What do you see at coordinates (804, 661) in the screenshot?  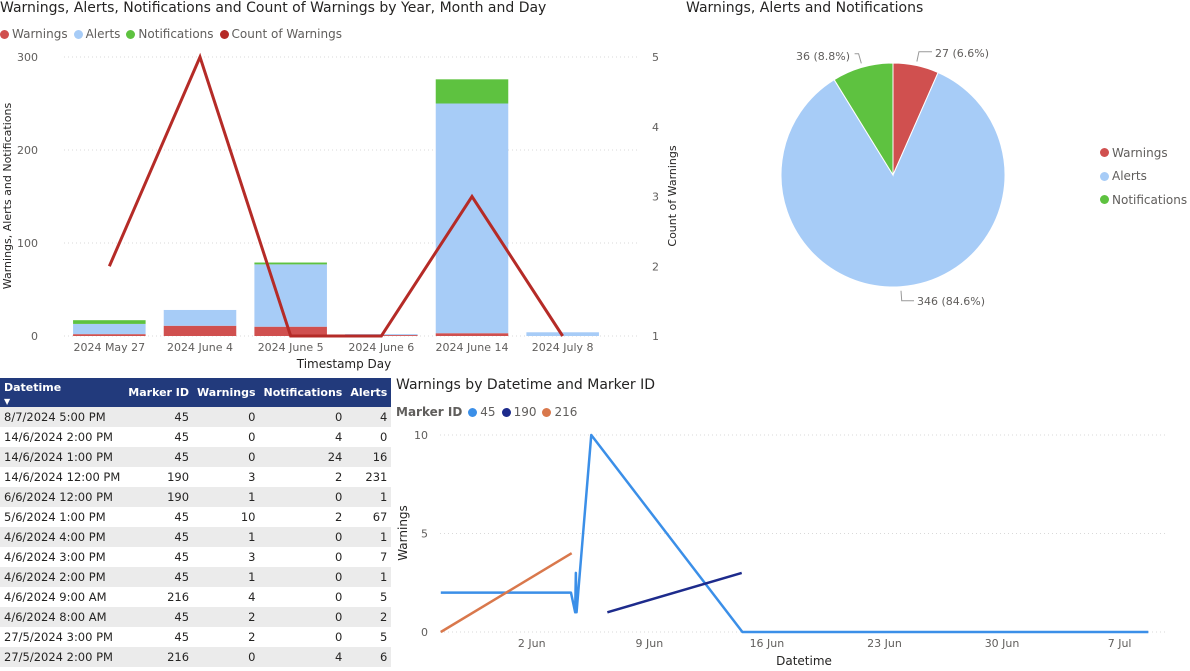 I see `x-axis-title: Datetime` at bounding box center [804, 661].